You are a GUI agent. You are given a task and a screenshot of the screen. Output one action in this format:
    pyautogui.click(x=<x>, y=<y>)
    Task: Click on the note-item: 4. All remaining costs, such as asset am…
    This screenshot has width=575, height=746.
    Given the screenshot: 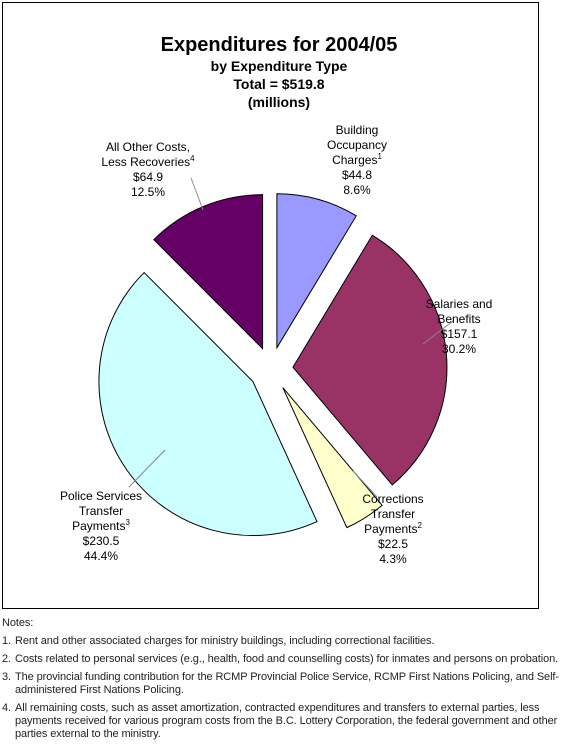 What is the action you would take?
    pyautogui.click(x=286, y=721)
    